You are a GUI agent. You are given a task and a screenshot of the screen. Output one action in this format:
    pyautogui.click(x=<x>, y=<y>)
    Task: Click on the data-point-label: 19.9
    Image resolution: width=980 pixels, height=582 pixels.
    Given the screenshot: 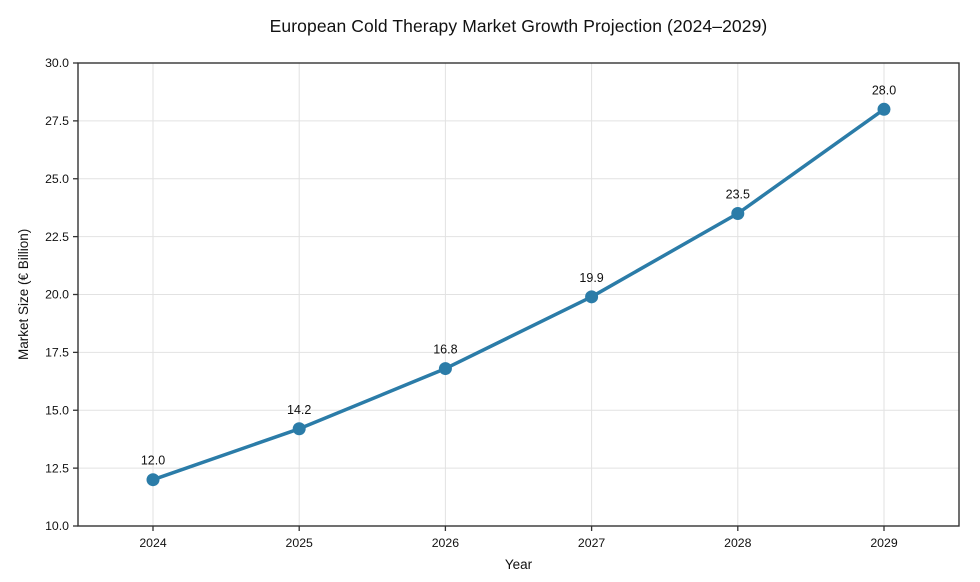 What is the action you would take?
    pyautogui.click(x=591, y=278)
    